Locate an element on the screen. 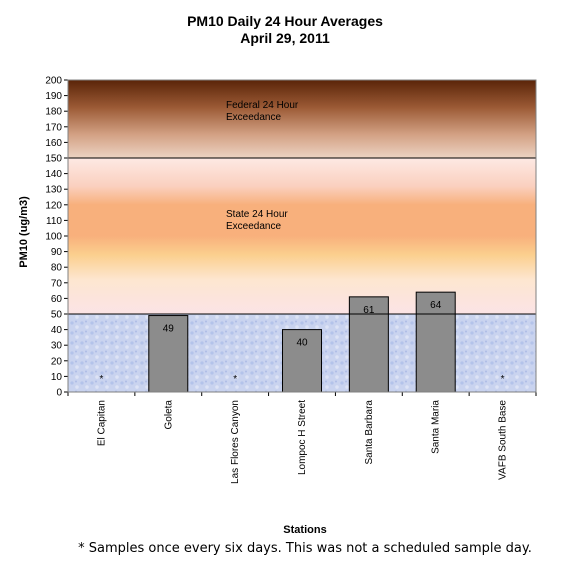 This screenshot has height=566, width=570. chart-subtitle: April 29, 2011 is located at coordinates (285, 38).